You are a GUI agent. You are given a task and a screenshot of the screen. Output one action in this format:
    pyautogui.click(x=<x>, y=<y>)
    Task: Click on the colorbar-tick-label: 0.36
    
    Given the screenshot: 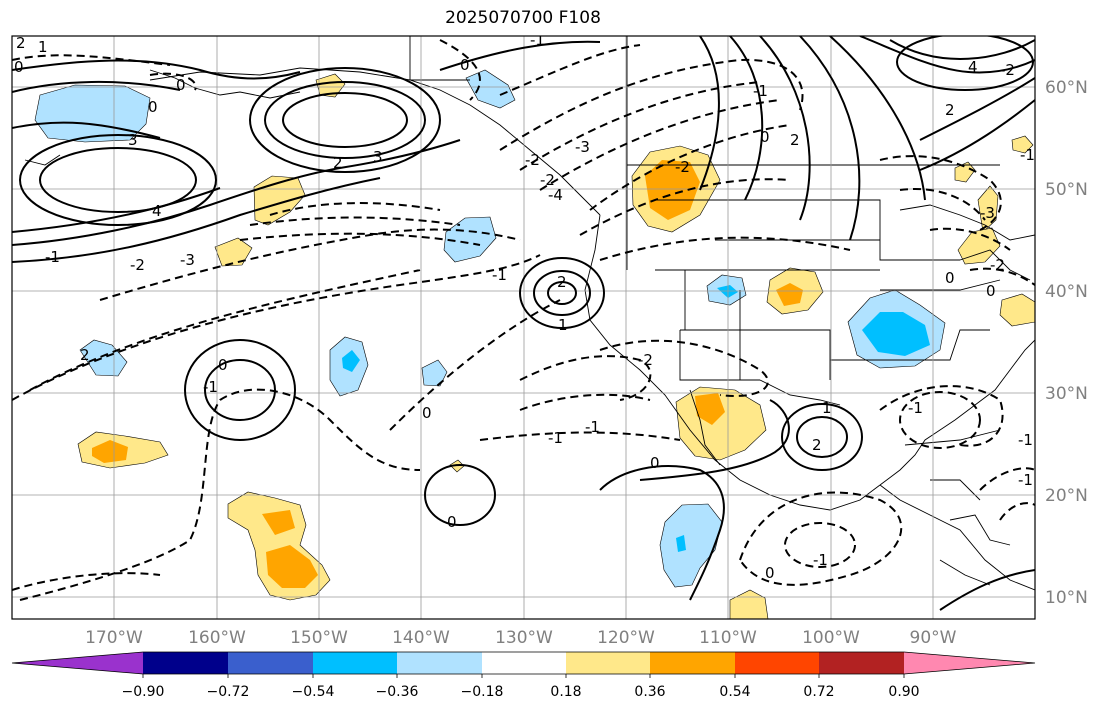 What is the action you would take?
    pyautogui.click(x=649, y=692)
    